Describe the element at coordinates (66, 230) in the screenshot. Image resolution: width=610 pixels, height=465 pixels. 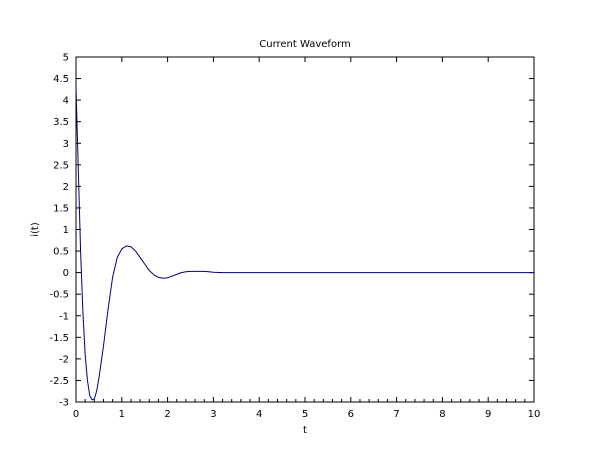
I see `y-tick-label: 1` at that location.